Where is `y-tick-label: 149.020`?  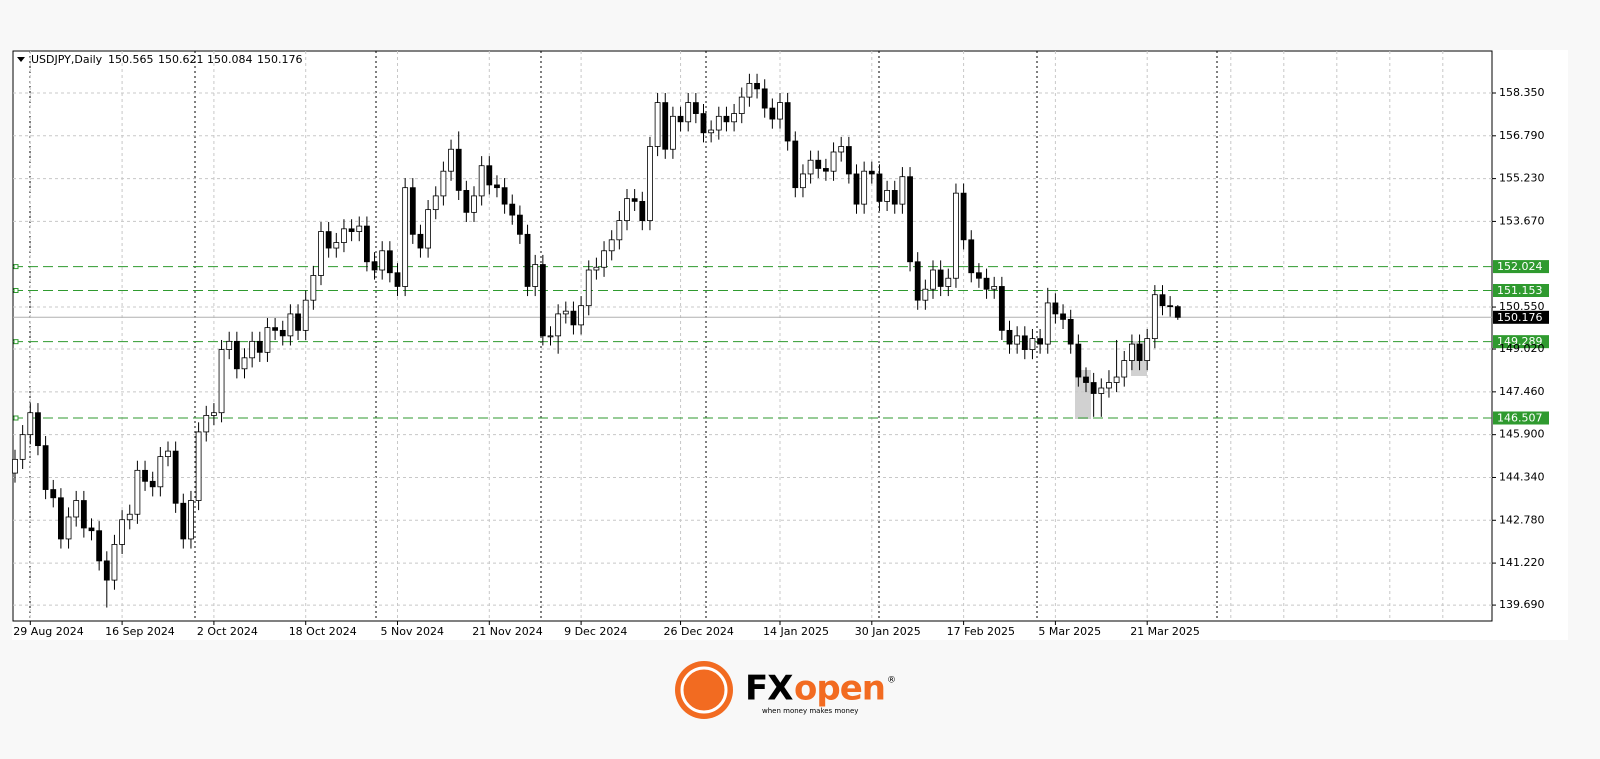 y-tick-label: 149.020 is located at coordinates (1522, 348).